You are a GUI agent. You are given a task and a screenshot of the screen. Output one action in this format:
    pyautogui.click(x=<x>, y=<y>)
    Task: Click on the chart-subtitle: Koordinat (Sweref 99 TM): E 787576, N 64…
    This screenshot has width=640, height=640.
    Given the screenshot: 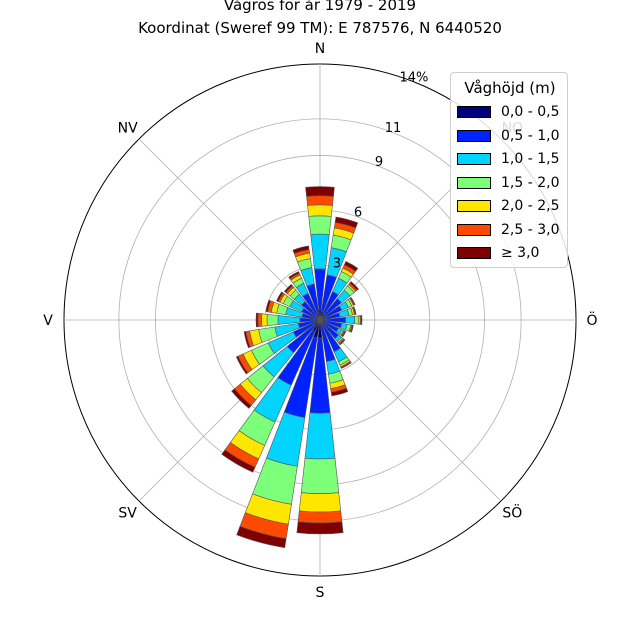 What is the action you would take?
    pyautogui.click(x=320, y=28)
    